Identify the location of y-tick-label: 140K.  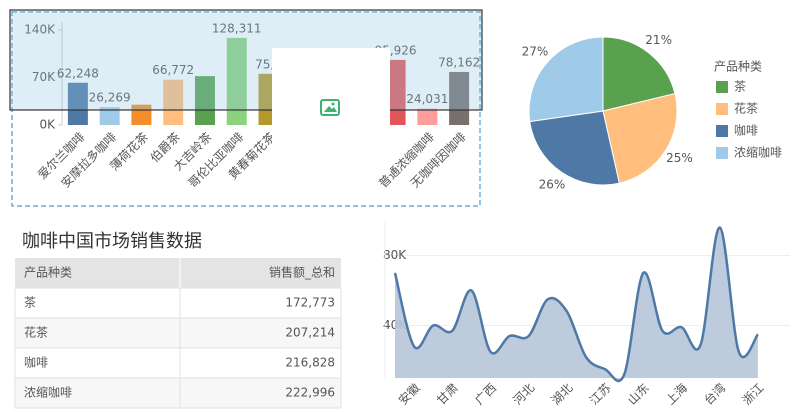
(40, 30).